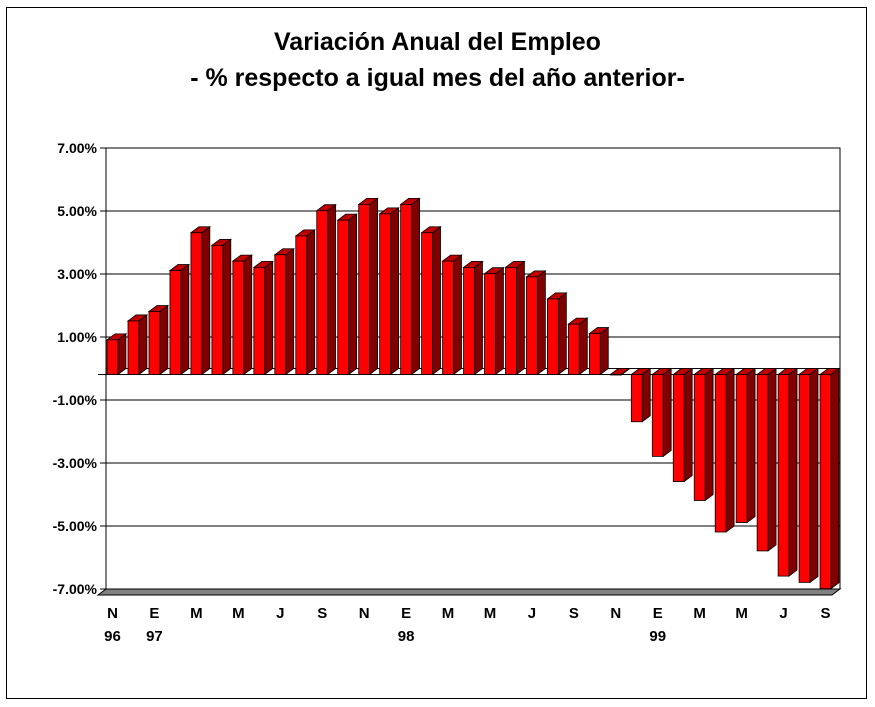  Describe the element at coordinates (77, 337) in the screenshot. I see `y-tick-label: 1.00%` at that location.